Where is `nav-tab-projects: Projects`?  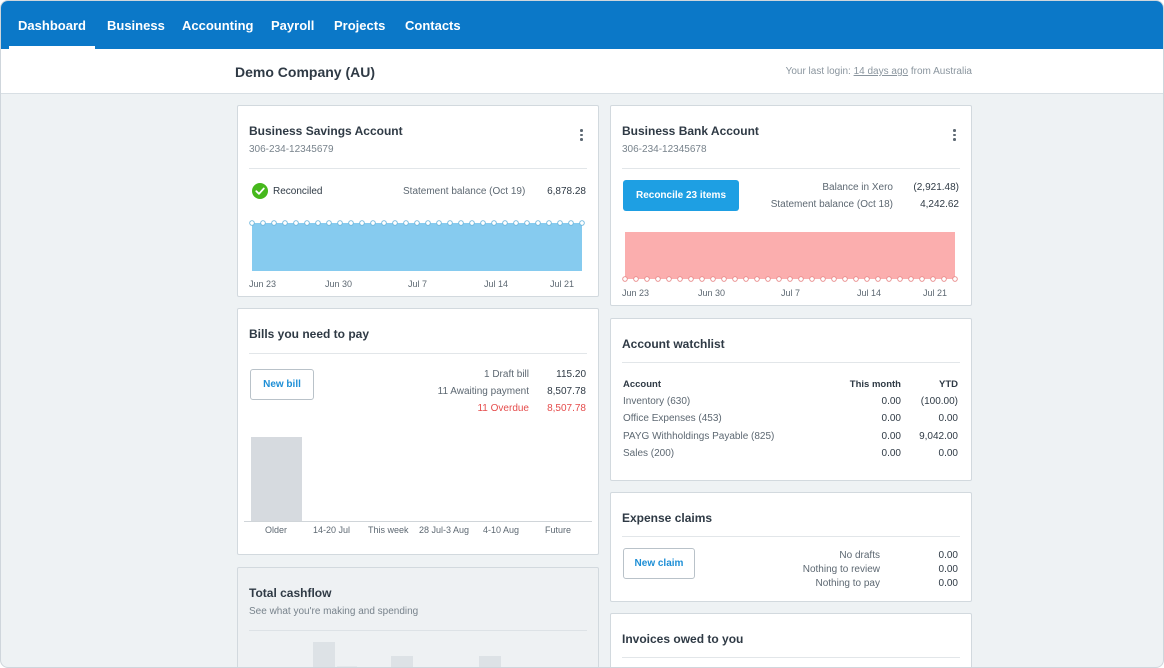 nav-tab-projects: Projects is located at coordinates (360, 25).